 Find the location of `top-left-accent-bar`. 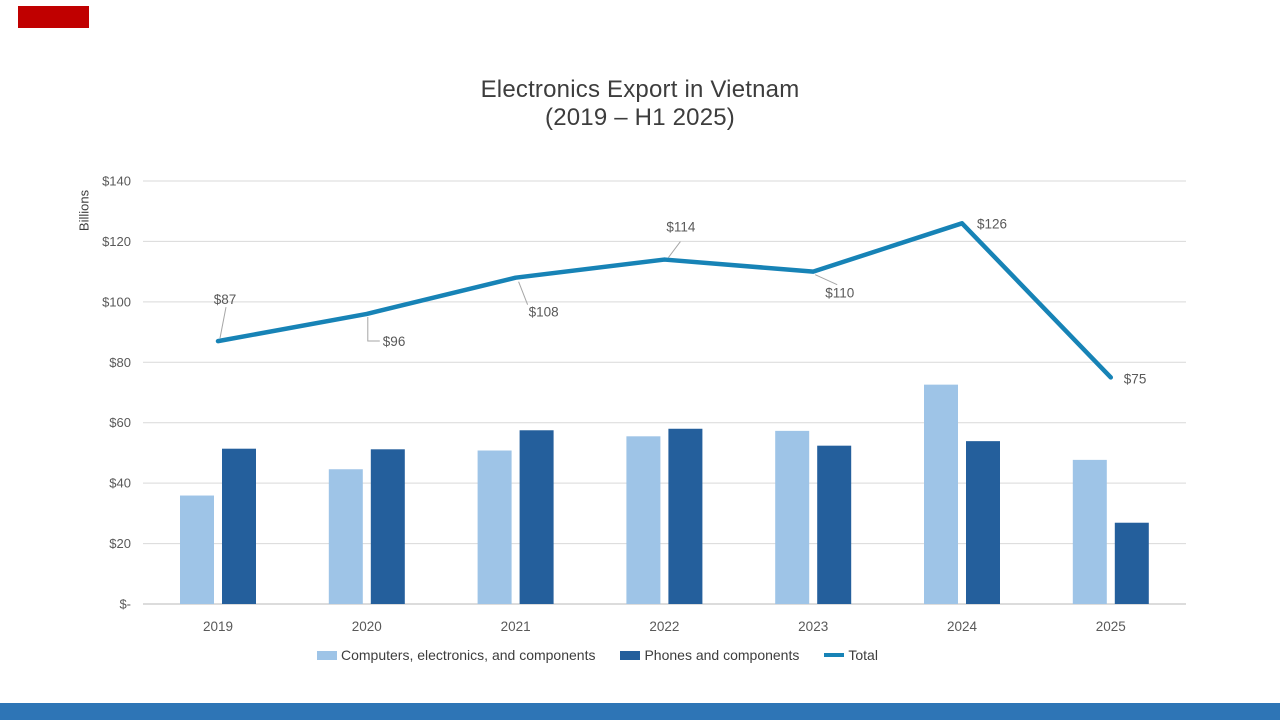

top-left-accent-bar is located at coordinates (53, 17).